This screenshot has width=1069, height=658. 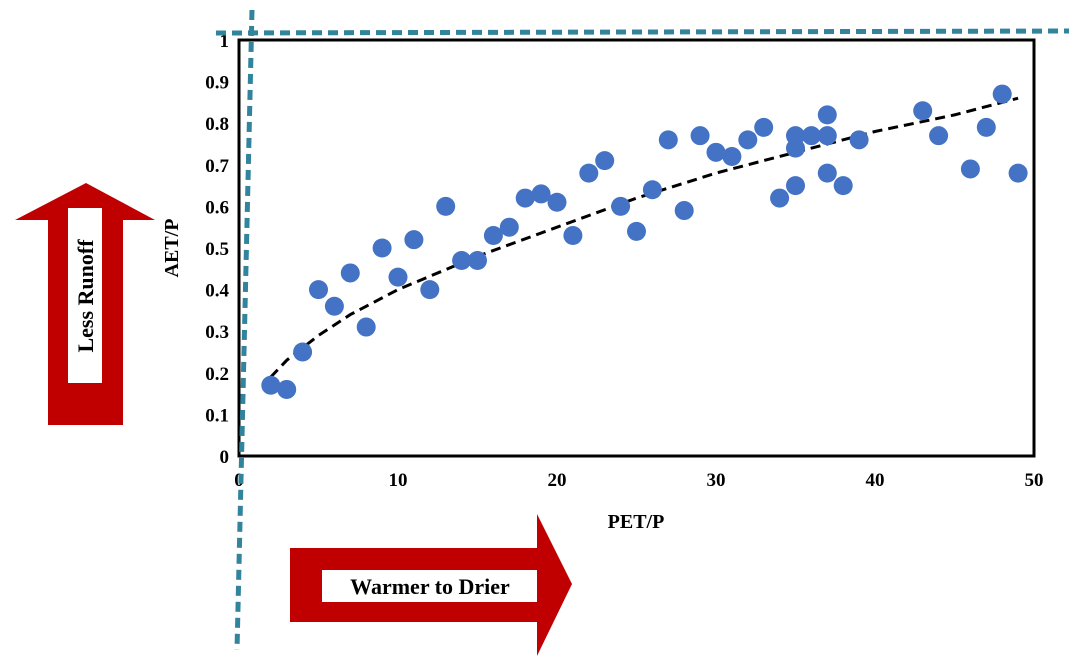 I want to click on less-runoff-label: Less Runoff, so click(x=85, y=296).